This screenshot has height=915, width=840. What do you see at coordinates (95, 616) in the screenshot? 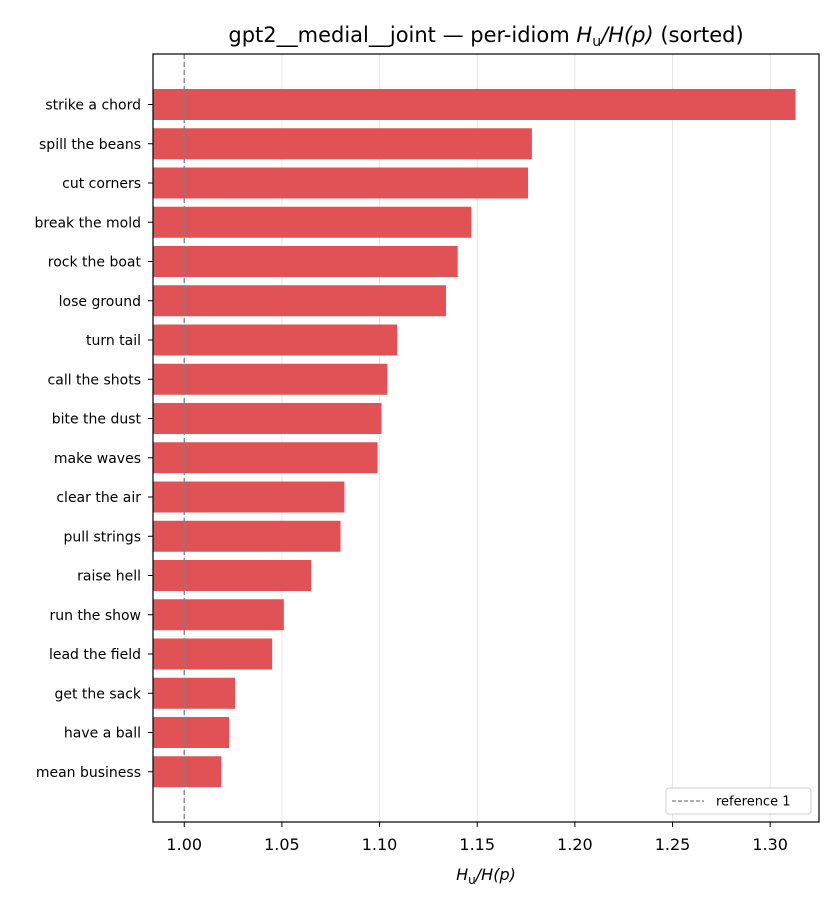
I see `y-tick-label: run the show` at bounding box center [95, 616].